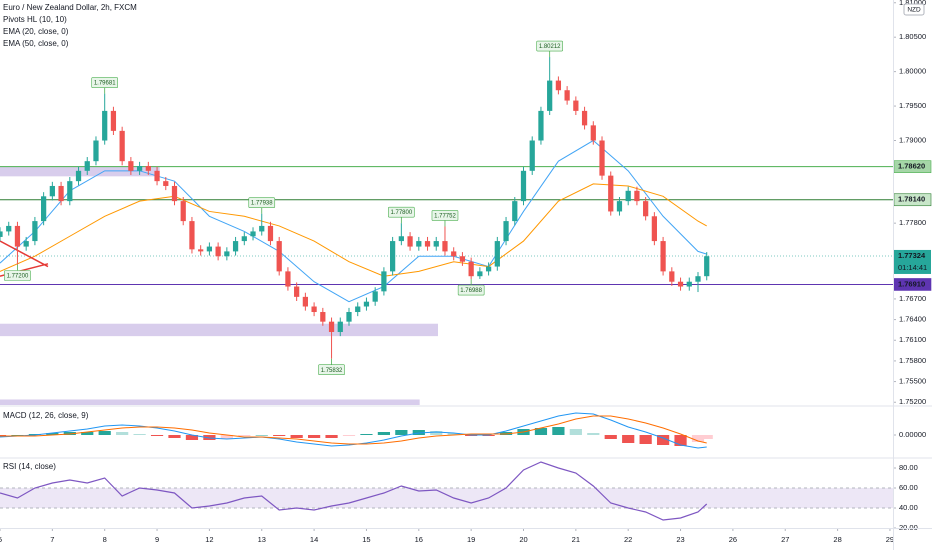 The image size is (932, 550). I want to click on y-tick-label: 80.00, so click(908, 467).